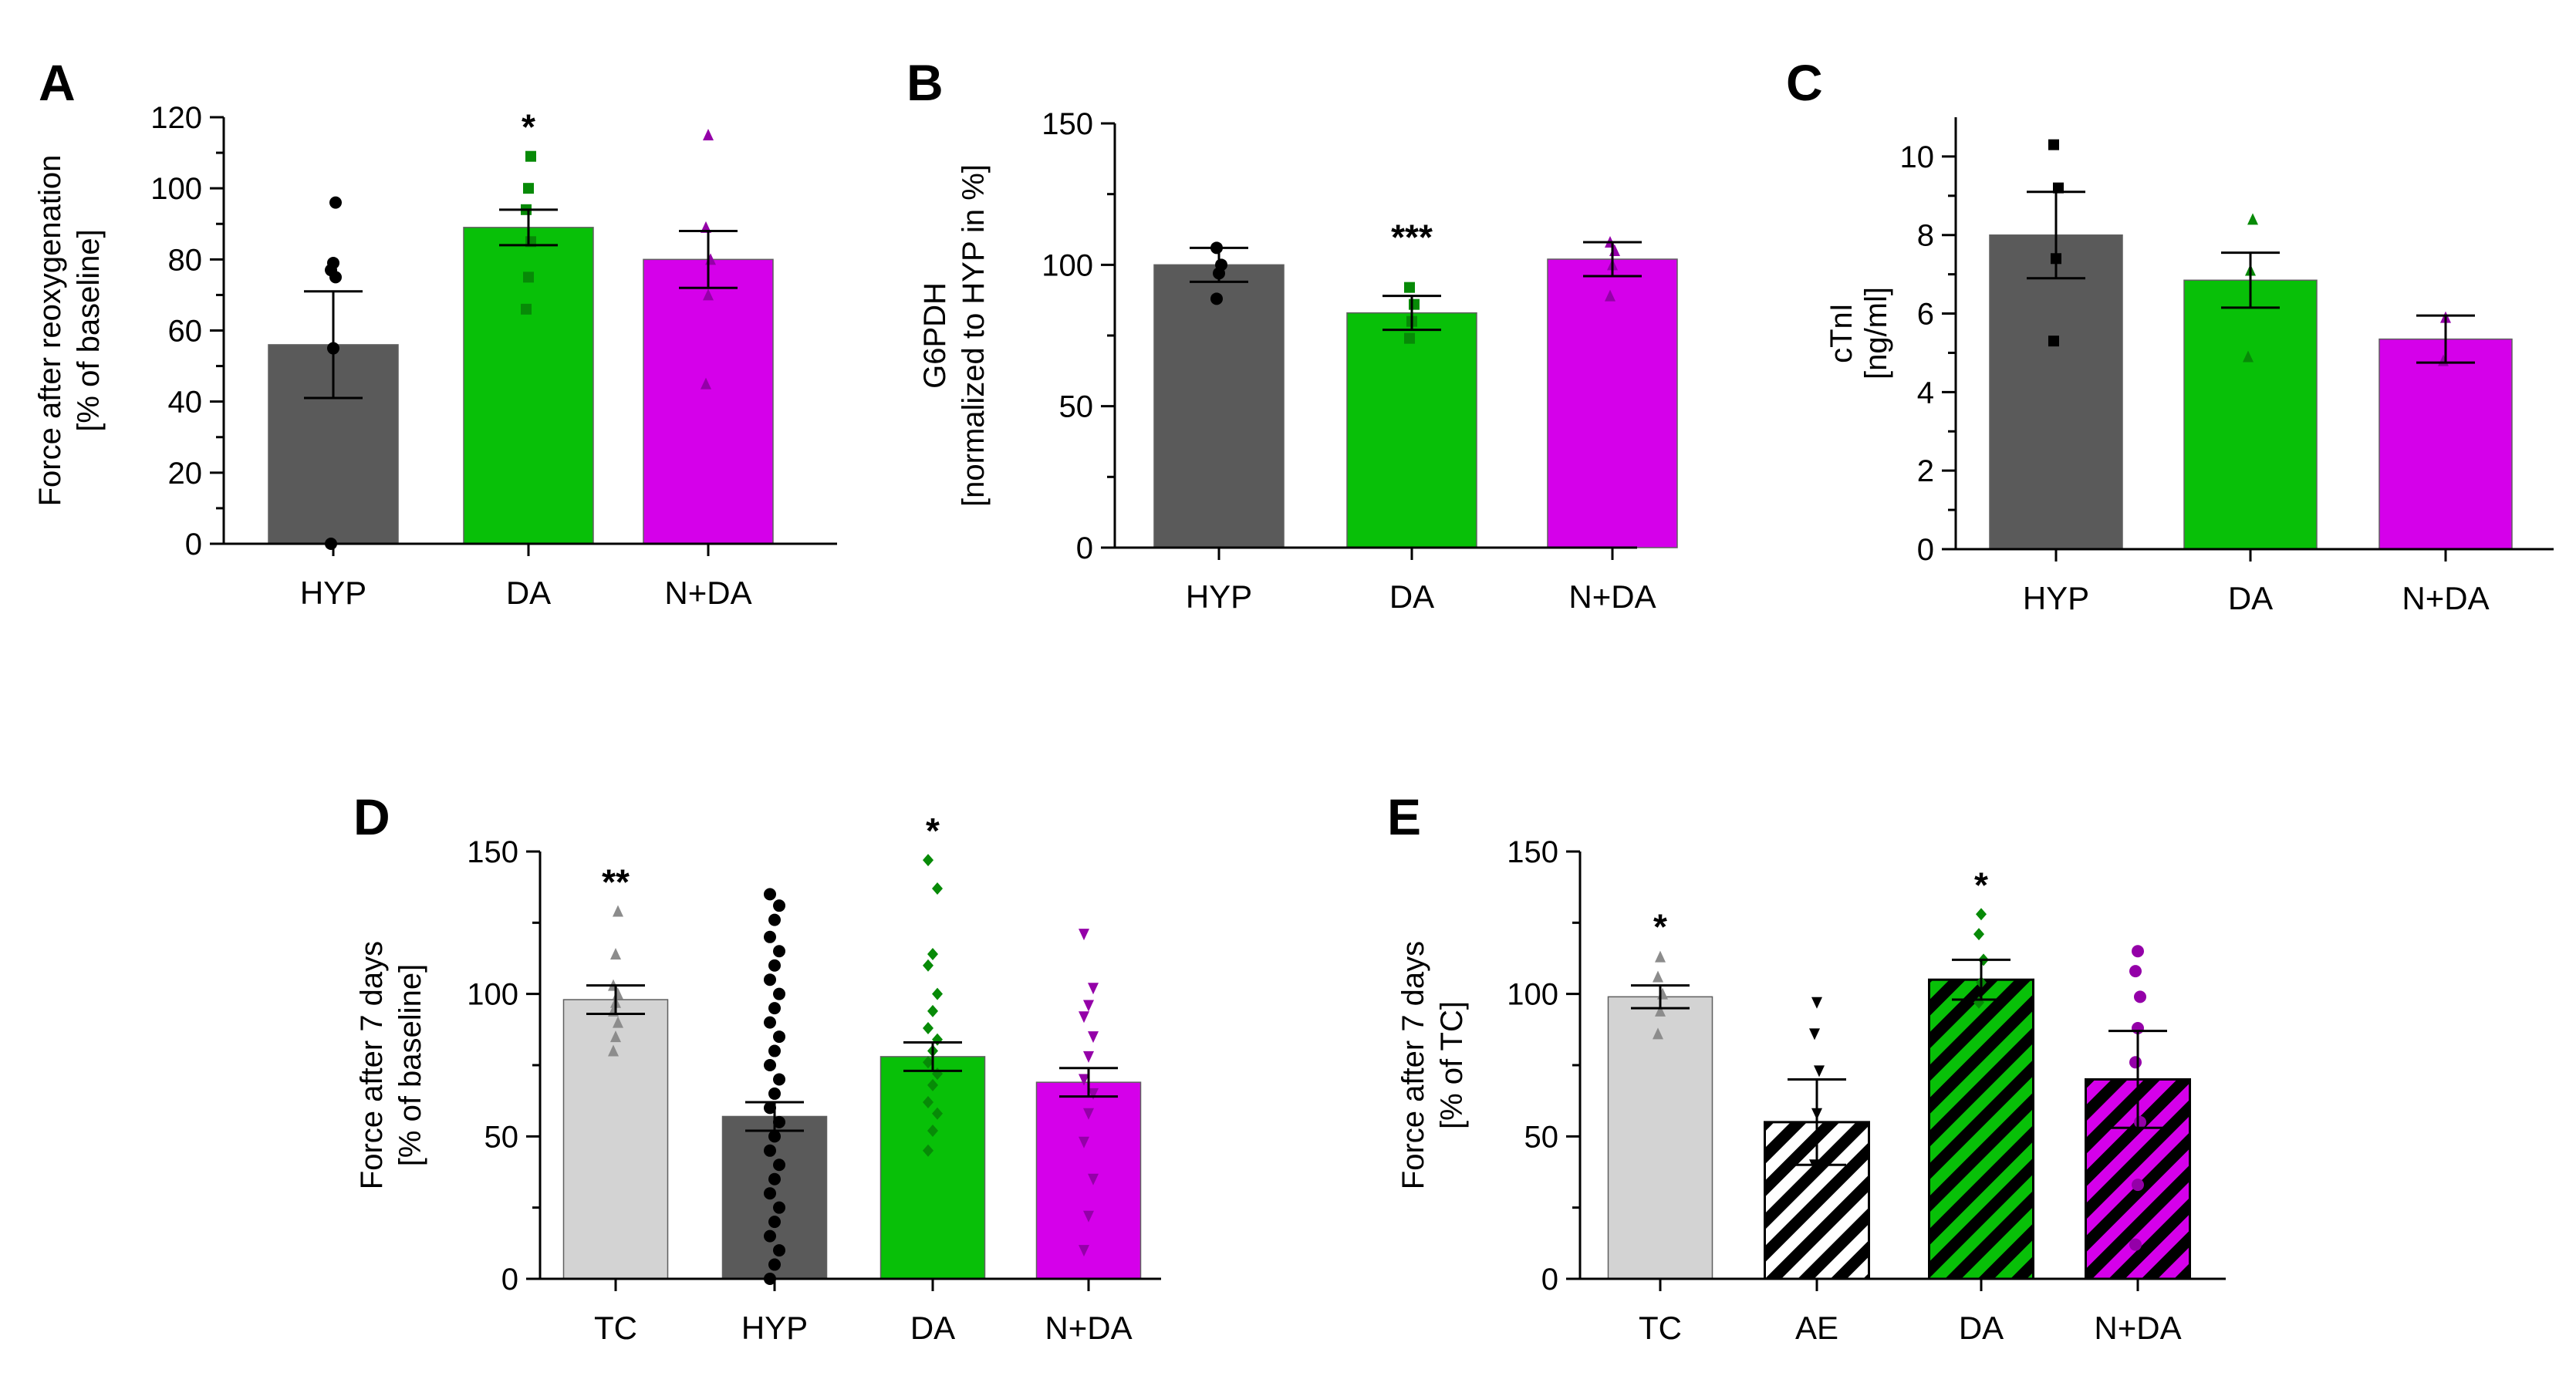 This screenshot has height=1376, width=2576. What do you see at coordinates (1532, 852) in the screenshot?
I see `panel-e-y-tick-label: 150` at bounding box center [1532, 852].